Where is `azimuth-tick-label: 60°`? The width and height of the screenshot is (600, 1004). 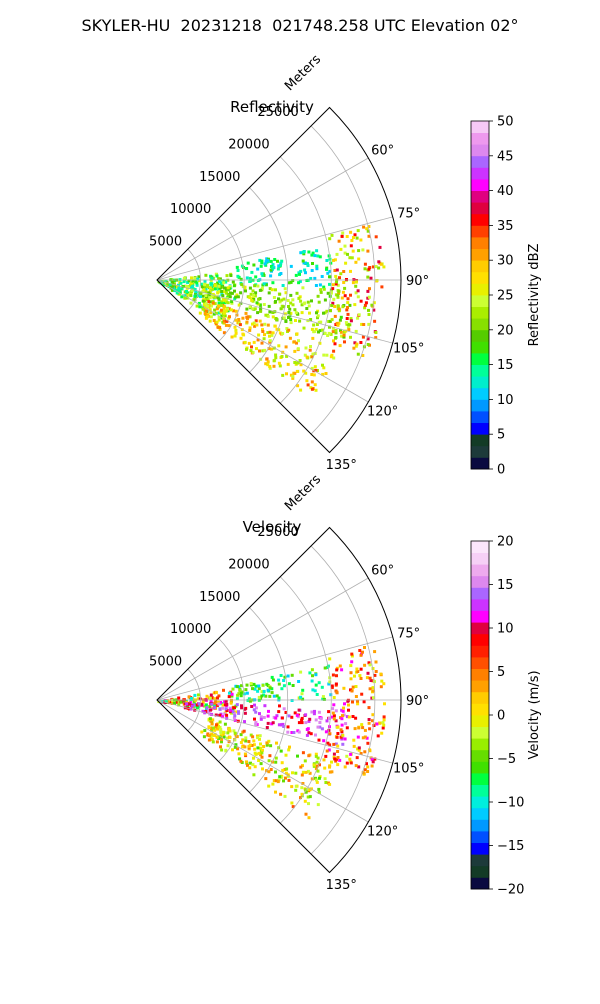 azimuth-tick-label: 60° is located at coordinates (382, 151).